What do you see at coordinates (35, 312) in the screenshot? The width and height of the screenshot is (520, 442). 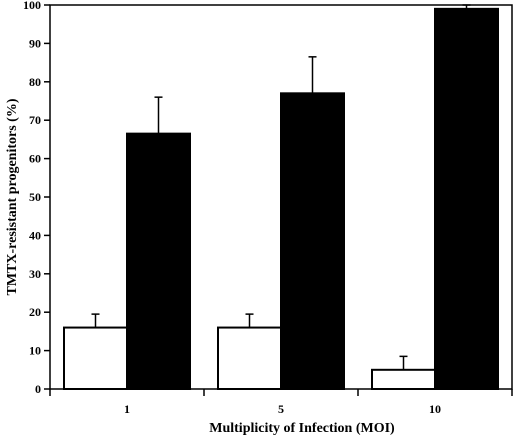 I see `y-tick-label: 20` at bounding box center [35, 312].